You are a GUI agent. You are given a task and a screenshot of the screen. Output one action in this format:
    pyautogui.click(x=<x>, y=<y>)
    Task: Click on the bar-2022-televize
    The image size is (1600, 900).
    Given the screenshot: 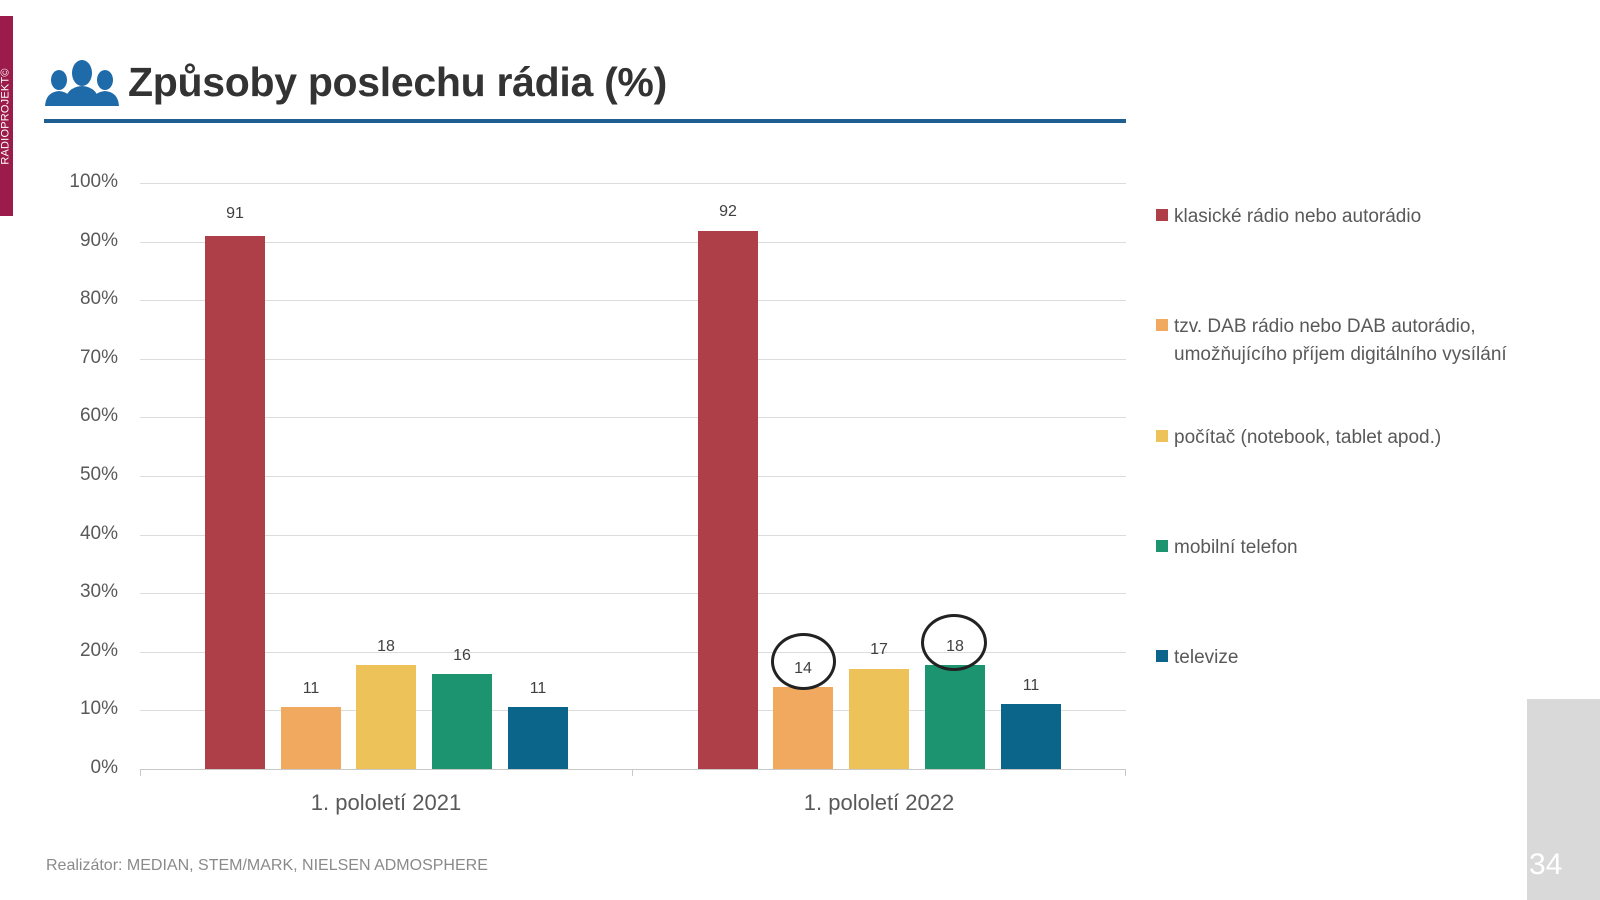 What is the action you would take?
    pyautogui.click(x=1031, y=736)
    